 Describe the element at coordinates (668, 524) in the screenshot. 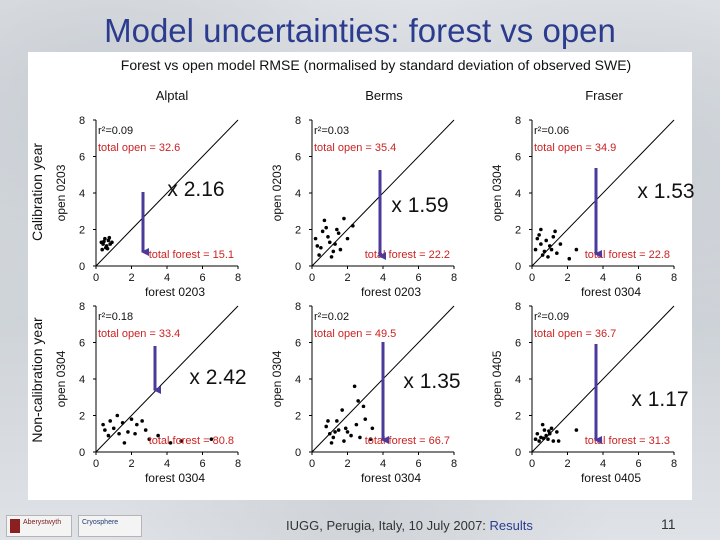

I see `page-number: 11` at that location.